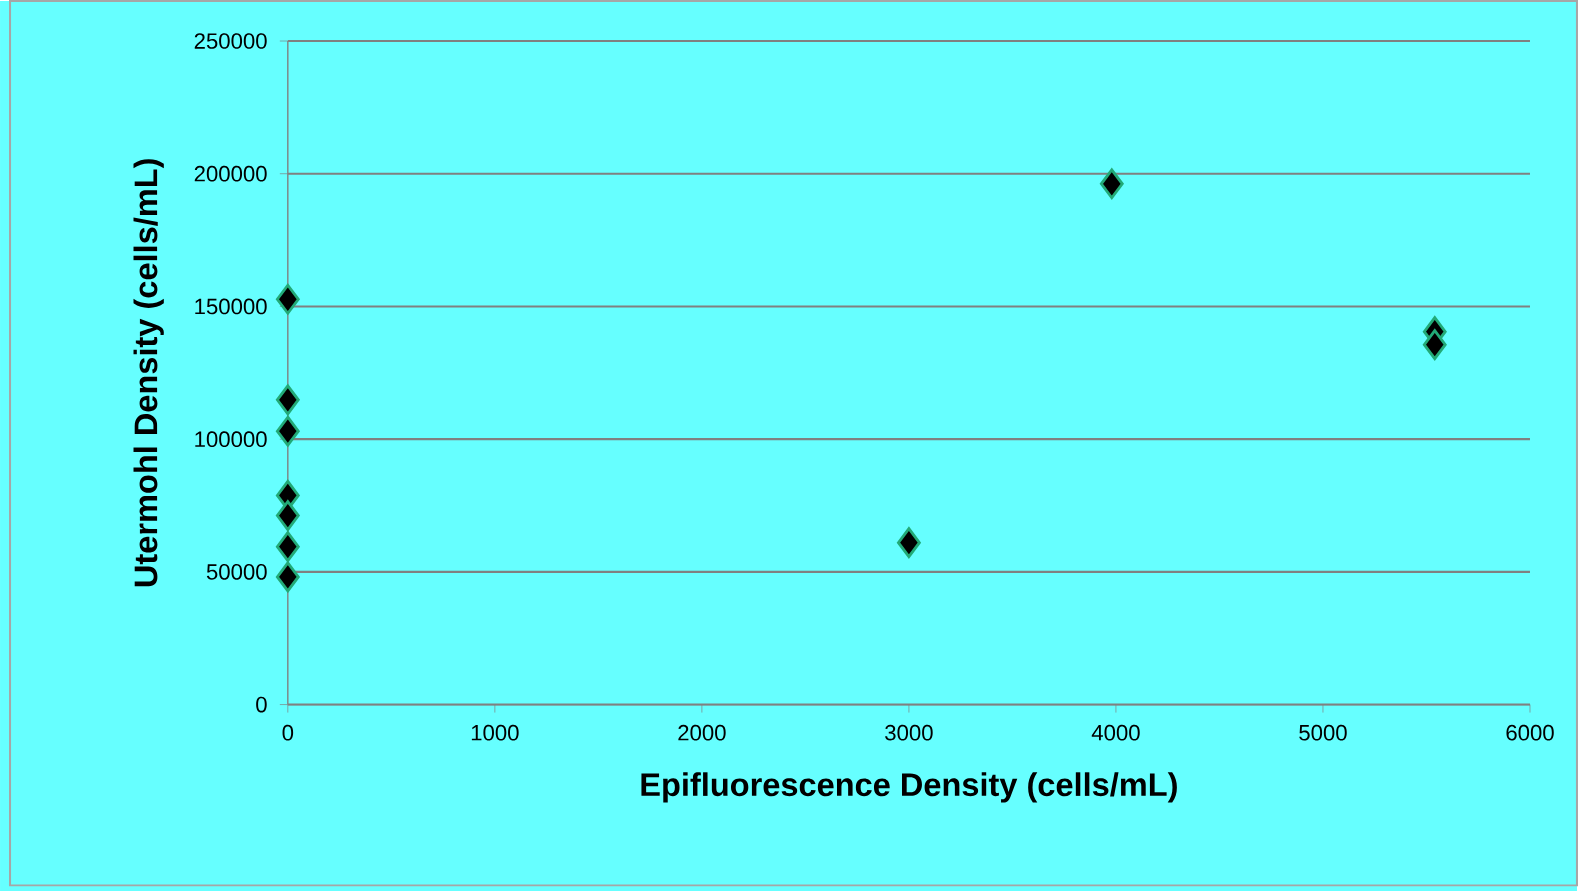 This screenshot has height=891, width=1578. Describe the element at coordinates (288, 732) in the screenshot. I see `x-tick-label: 0` at that location.